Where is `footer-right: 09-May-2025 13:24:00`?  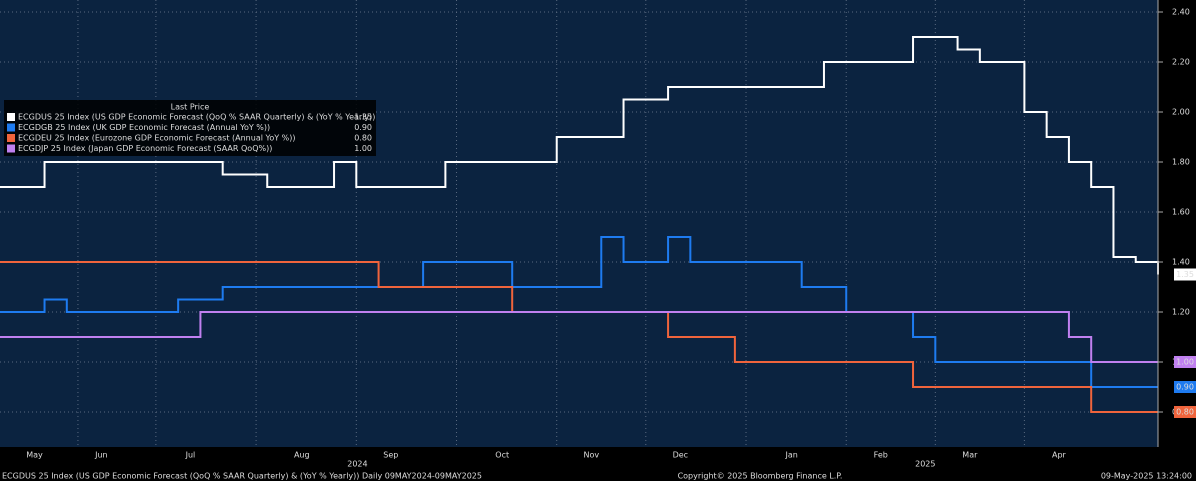 footer-right: 09-May-2025 13:24:00 is located at coordinates (1146, 476).